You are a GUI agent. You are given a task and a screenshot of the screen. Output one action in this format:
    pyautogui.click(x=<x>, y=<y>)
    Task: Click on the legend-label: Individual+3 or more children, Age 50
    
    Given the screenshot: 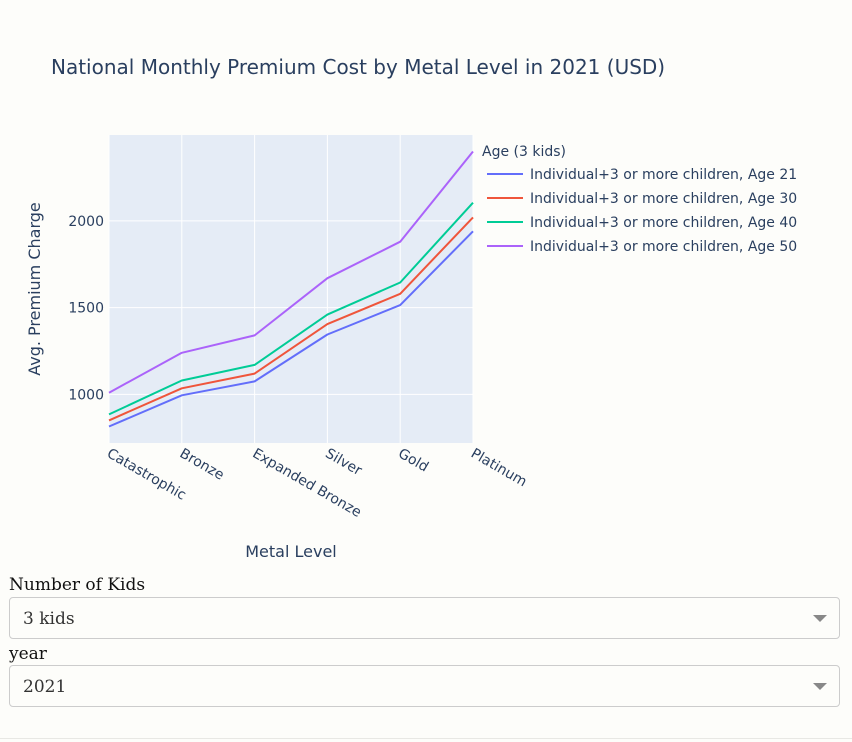 What is the action you would take?
    pyautogui.click(x=663, y=247)
    